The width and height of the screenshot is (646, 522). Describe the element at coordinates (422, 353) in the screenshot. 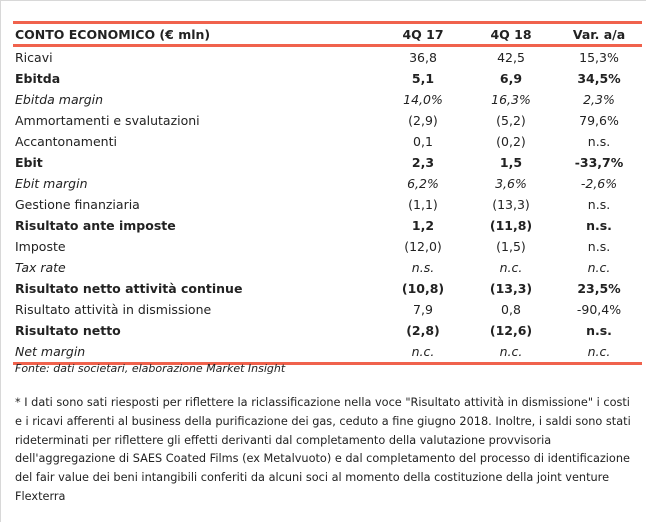

I see `value-4q17: n.c.` at that location.